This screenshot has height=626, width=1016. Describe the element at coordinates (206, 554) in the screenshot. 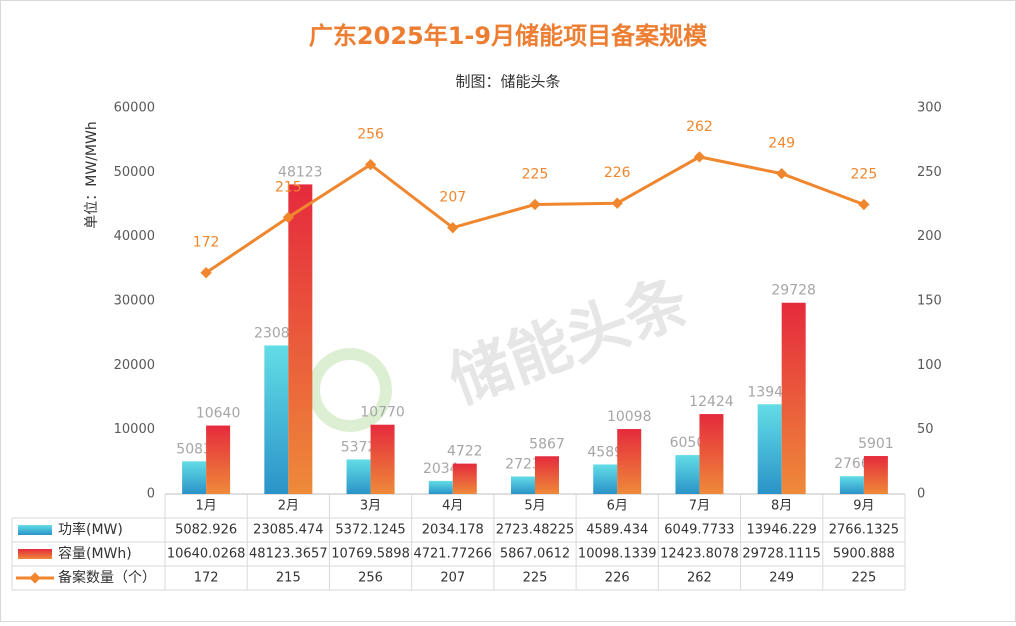

I see `table-cell: 10640.0268` at that location.